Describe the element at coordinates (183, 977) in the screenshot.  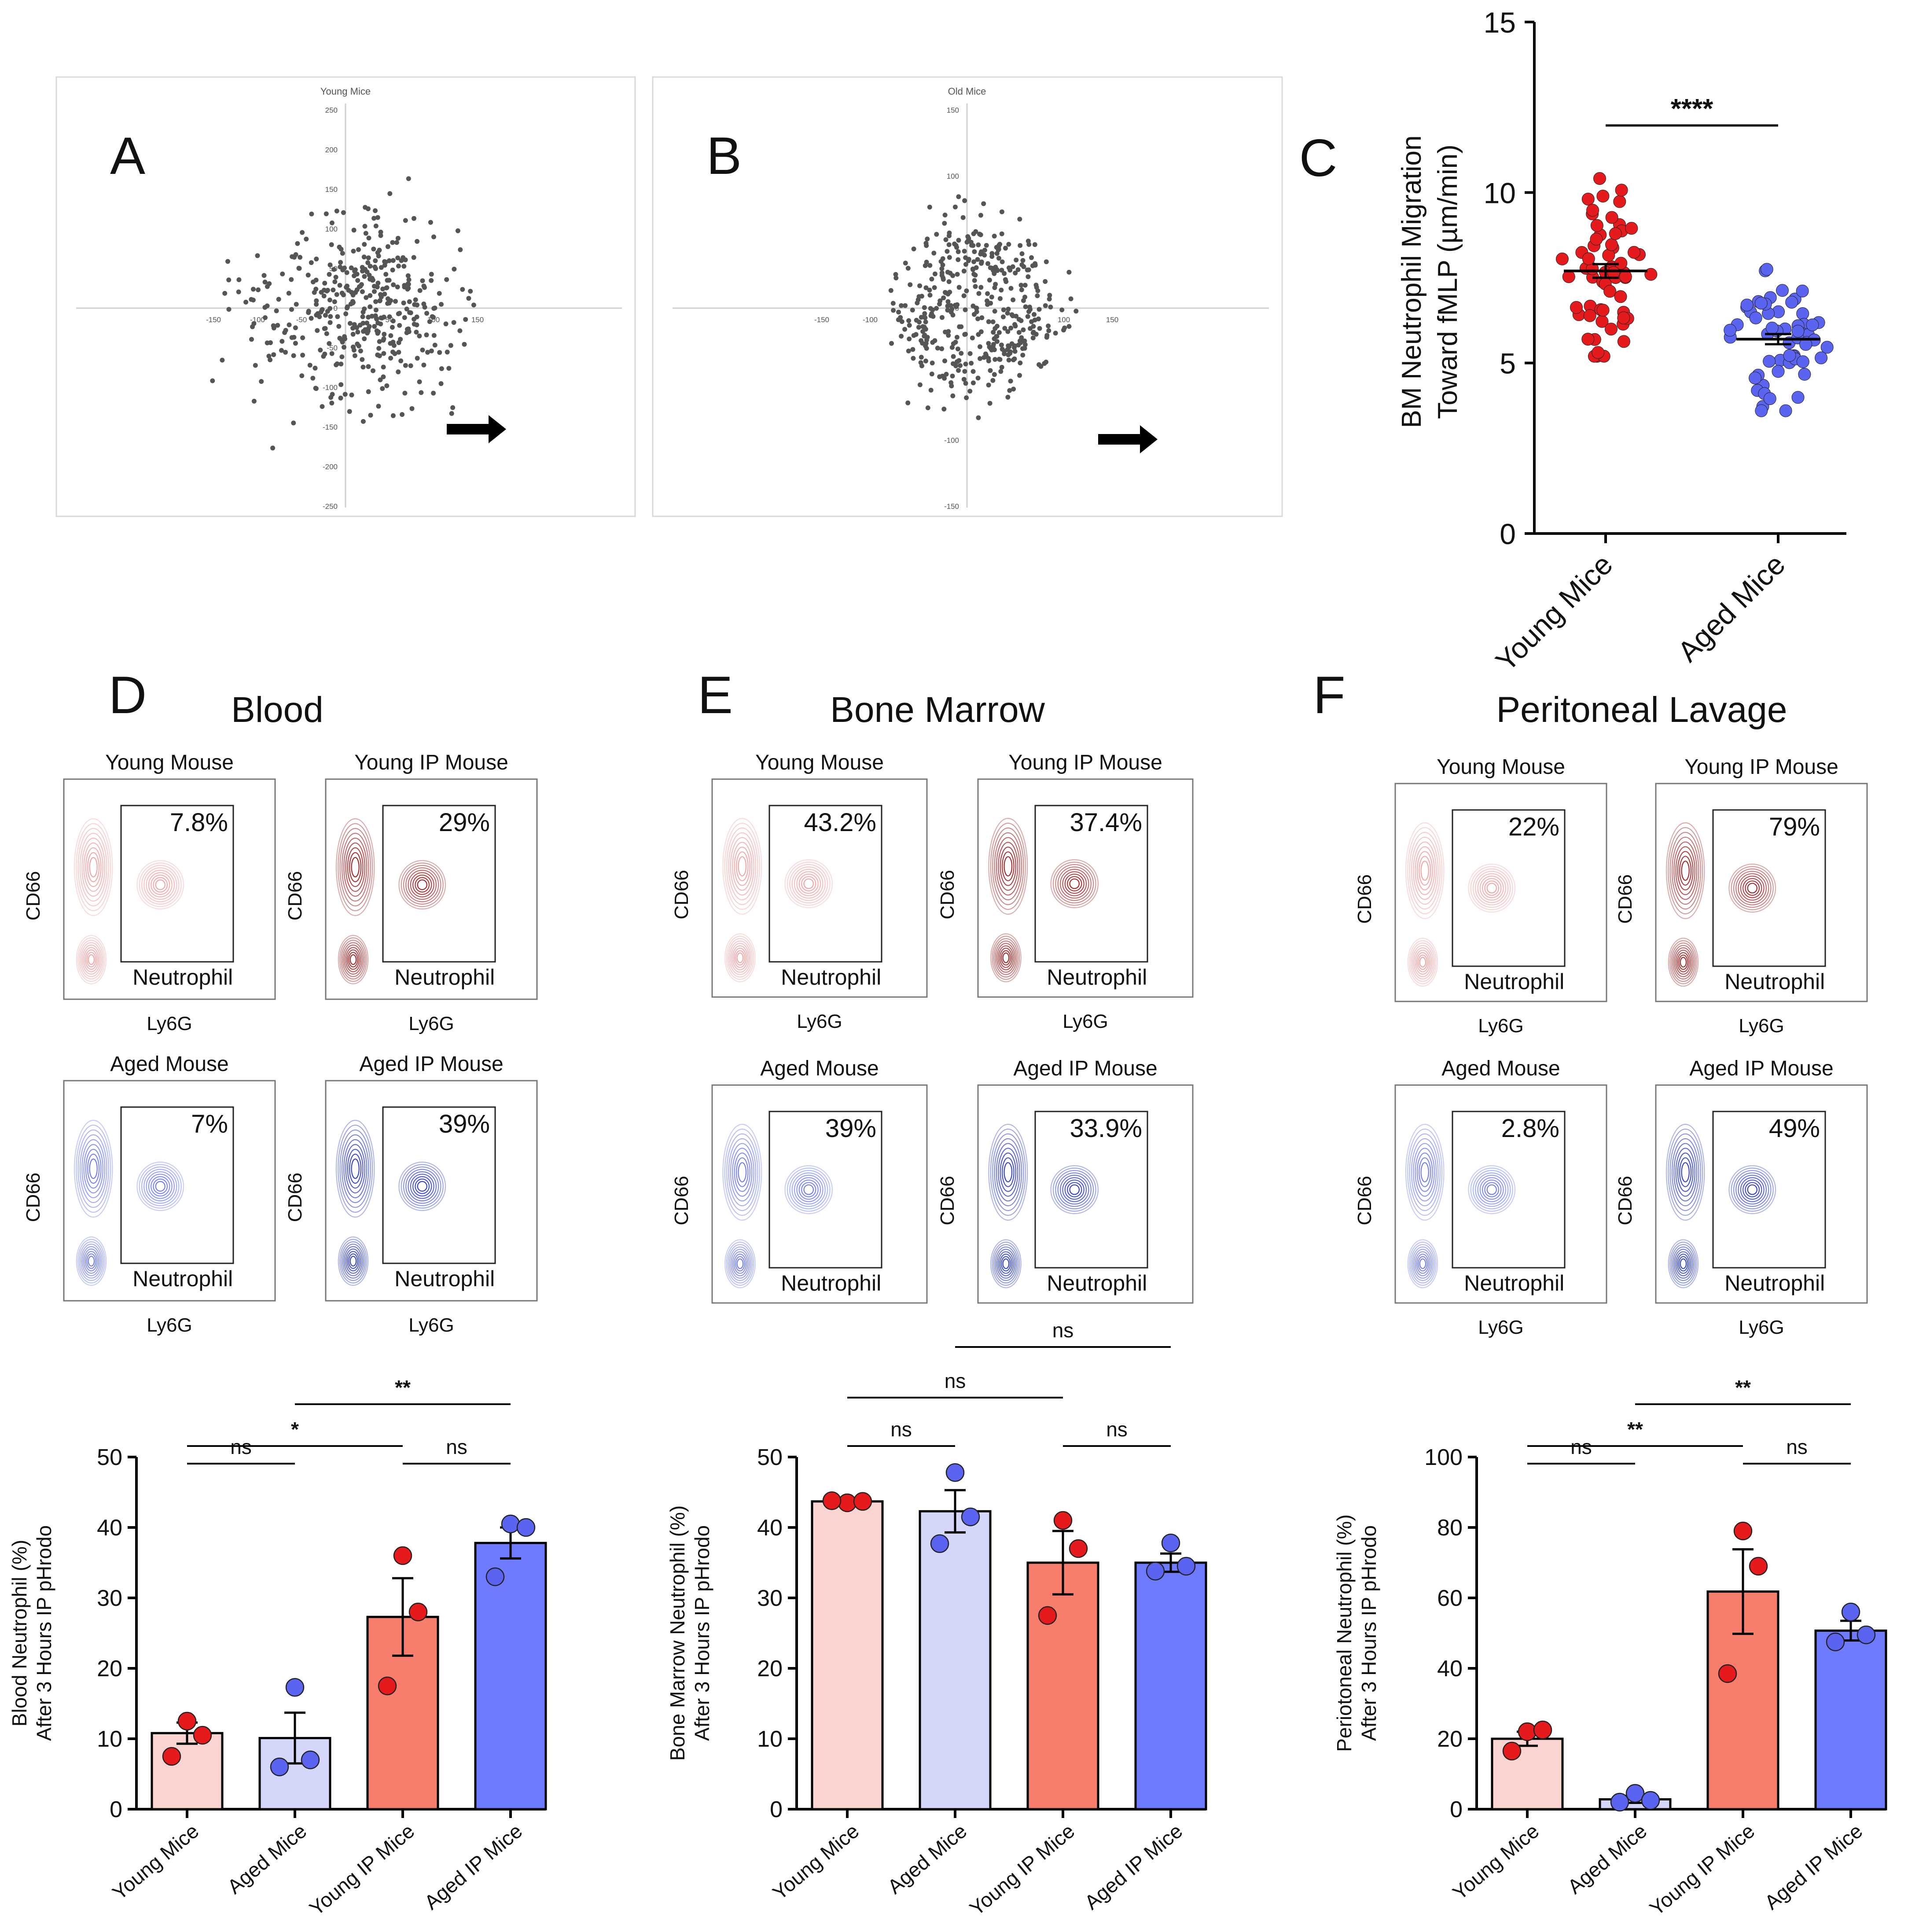
I see `gate-label: Neutrophil` at that location.